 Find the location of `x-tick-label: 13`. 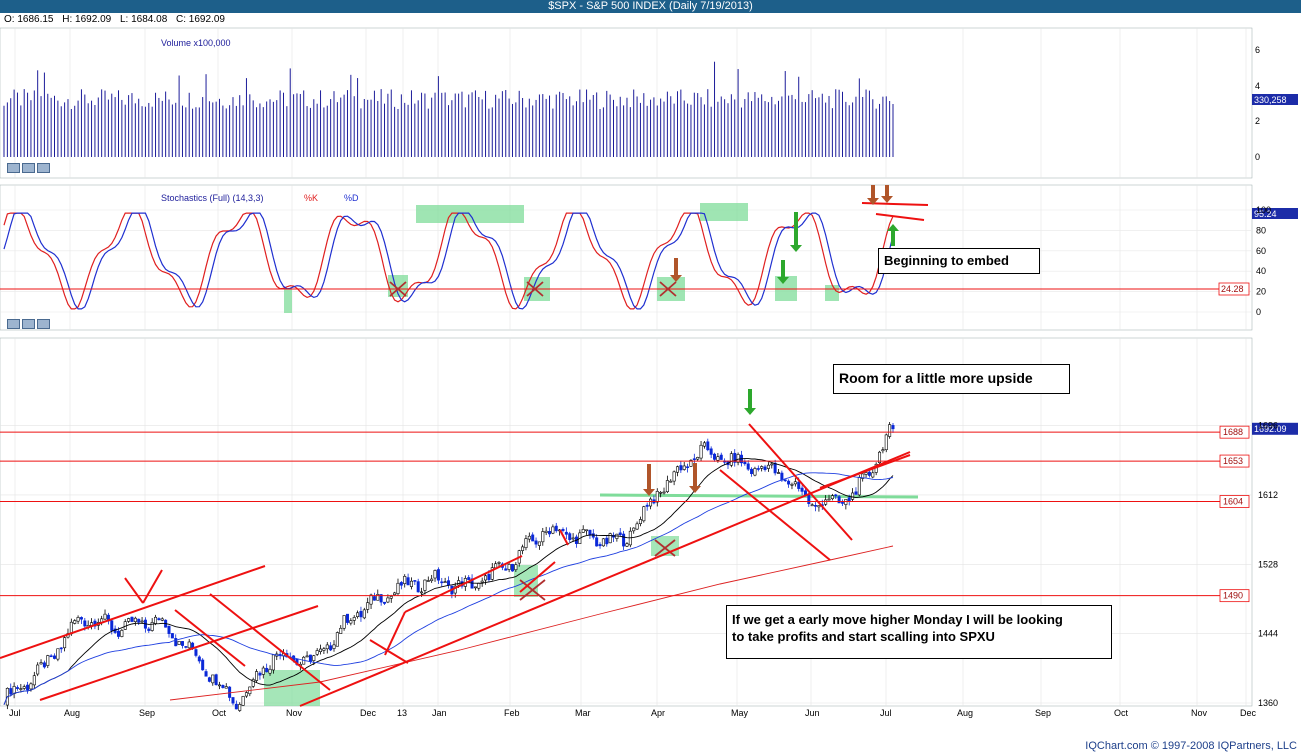

x-tick-label: 13 is located at coordinates (402, 713).